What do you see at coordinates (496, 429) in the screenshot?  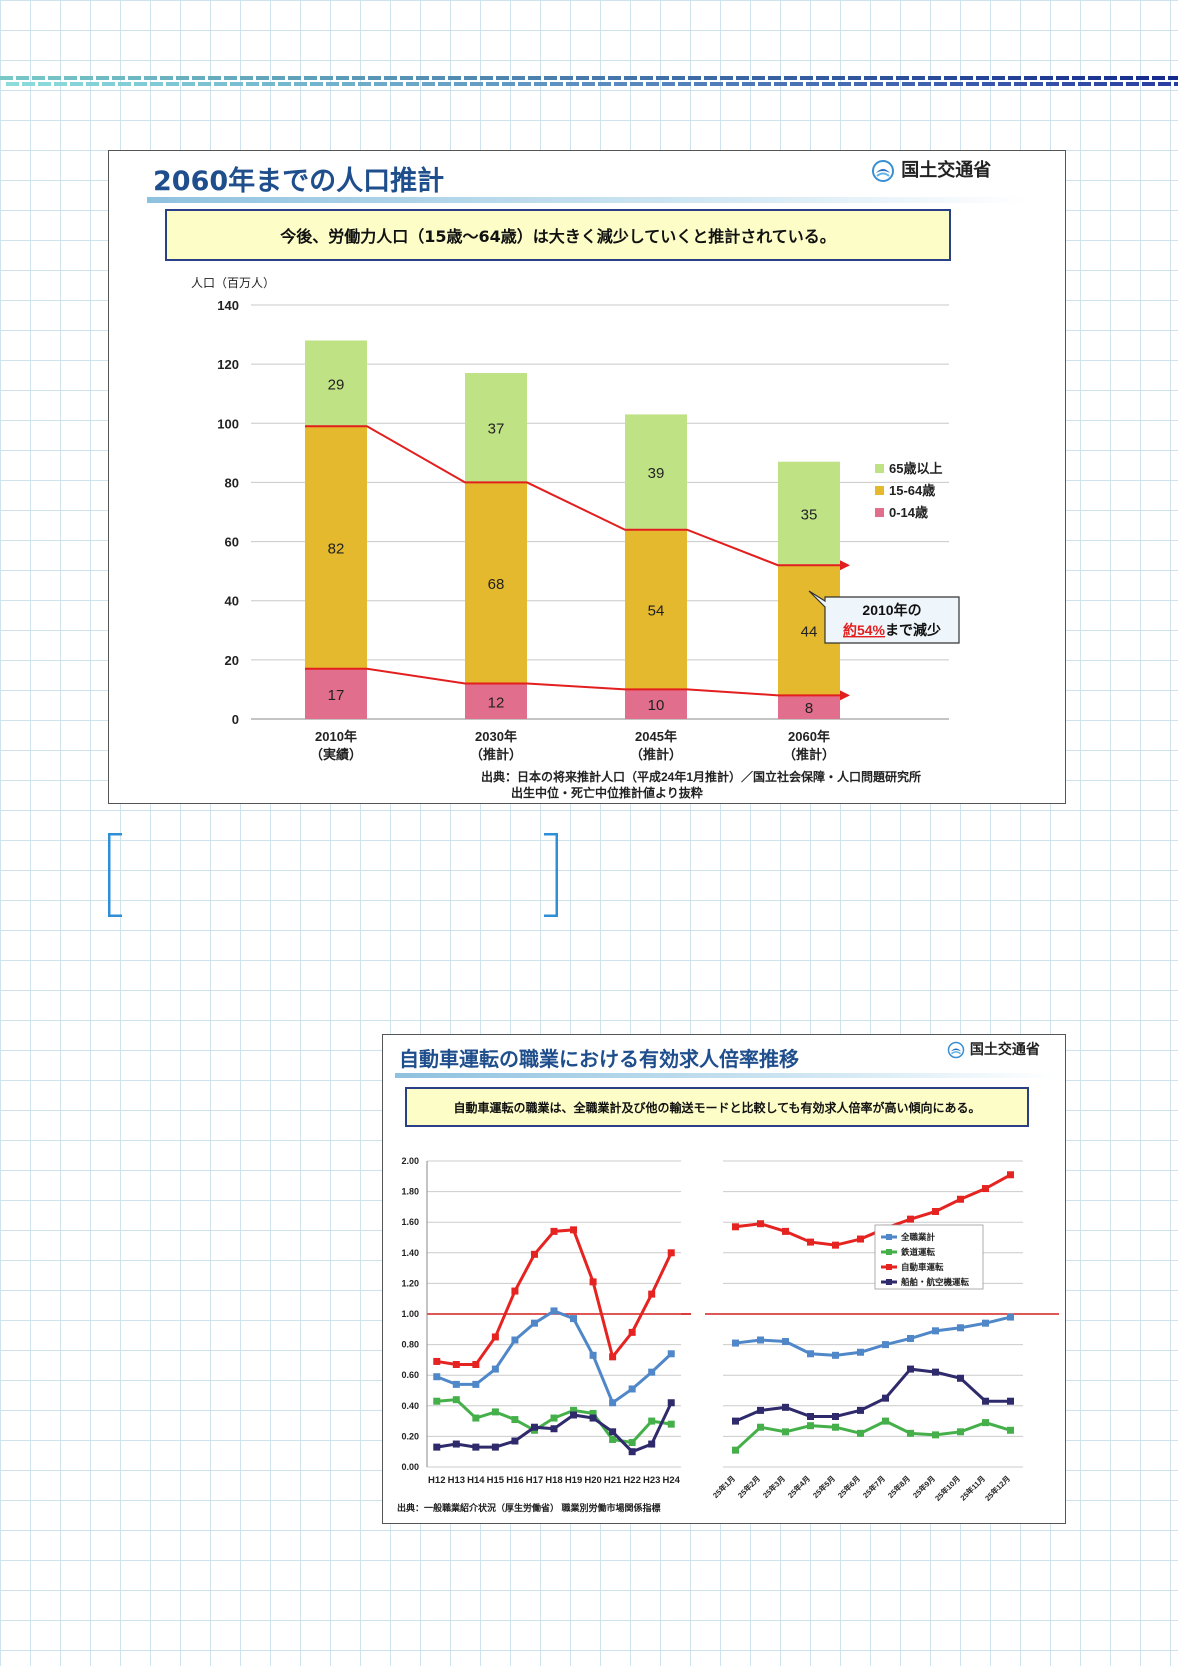 I see `bar-value-label: 37` at bounding box center [496, 429].